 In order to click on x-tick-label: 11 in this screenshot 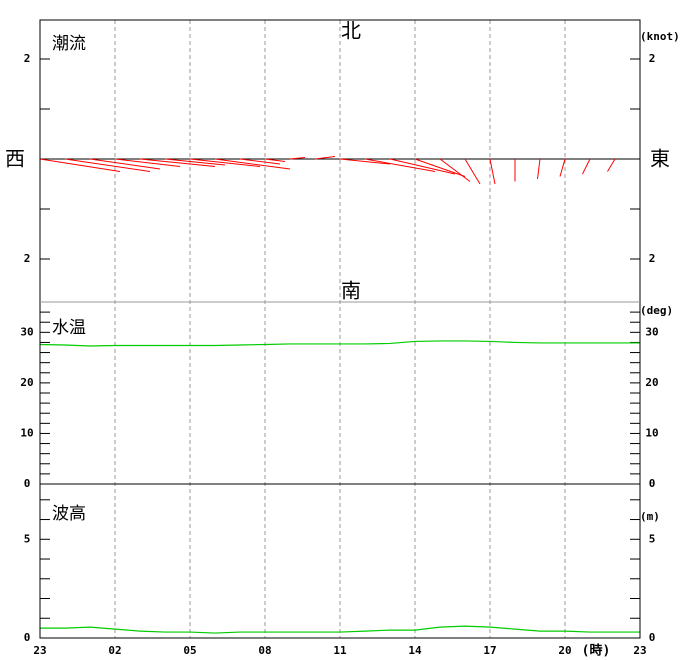, I will do `click(340, 650)`.